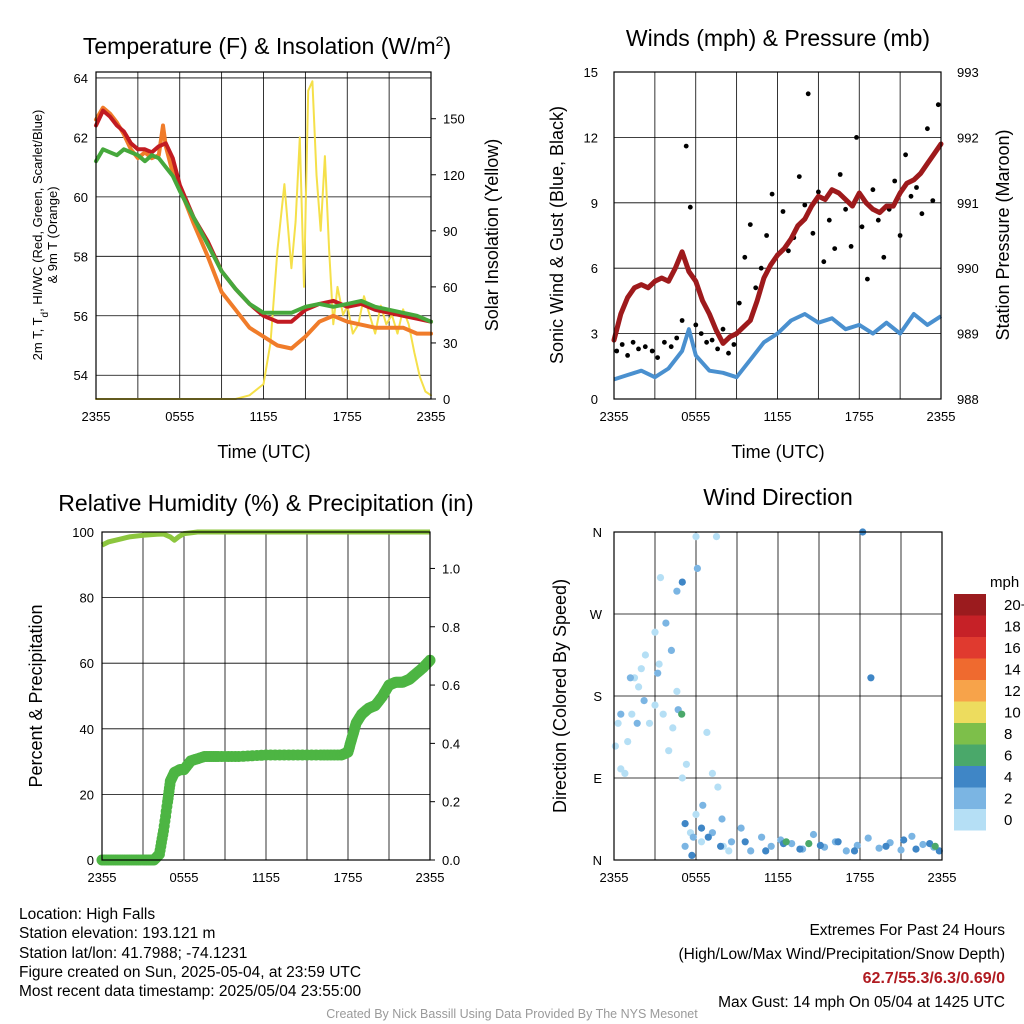 The width and height of the screenshot is (1024, 1024). I want to click on y2-tick-label: 1.0, so click(451, 568).